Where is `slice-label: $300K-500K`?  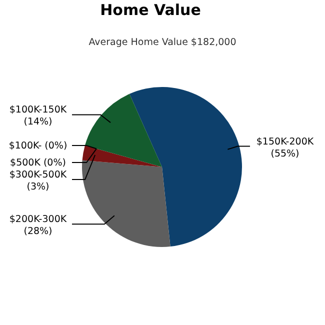
slice-label: $300K-500K is located at coordinates (38, 174).